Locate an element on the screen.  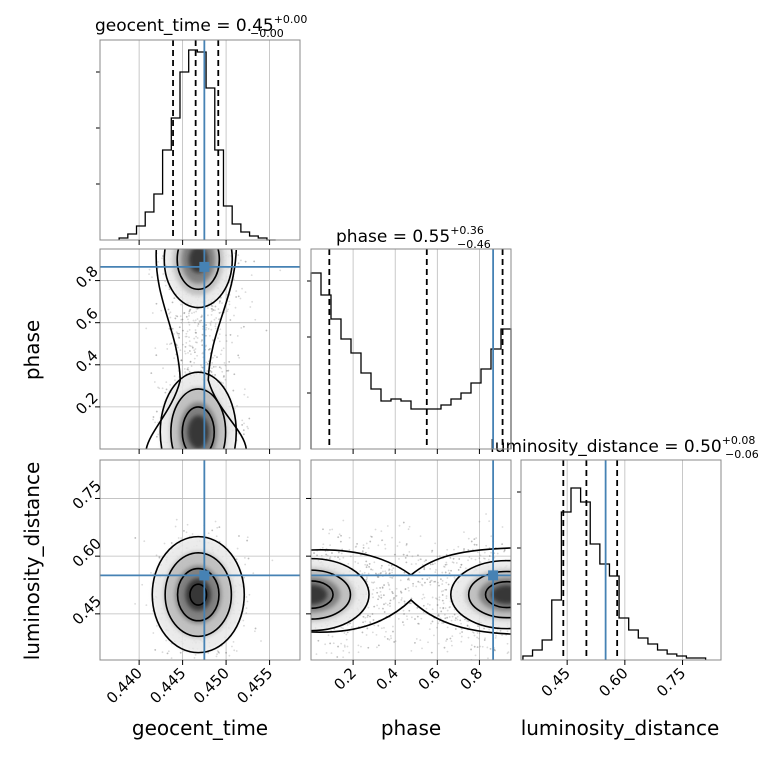
x-tick-label-geocent_time: 0.440 is located at coordinates (124, 685).